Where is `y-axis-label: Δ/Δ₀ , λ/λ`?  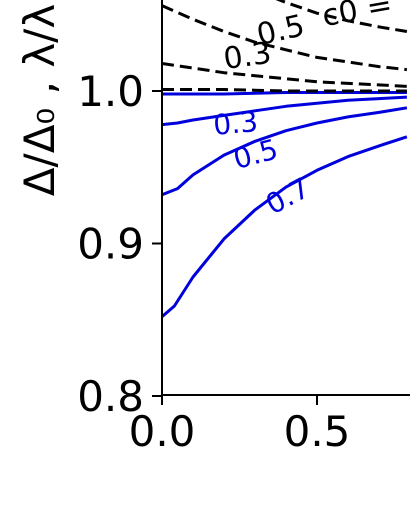 y-axis-label: Δ/Δ₀ , λ/λ is located at coordinates (39, 100).